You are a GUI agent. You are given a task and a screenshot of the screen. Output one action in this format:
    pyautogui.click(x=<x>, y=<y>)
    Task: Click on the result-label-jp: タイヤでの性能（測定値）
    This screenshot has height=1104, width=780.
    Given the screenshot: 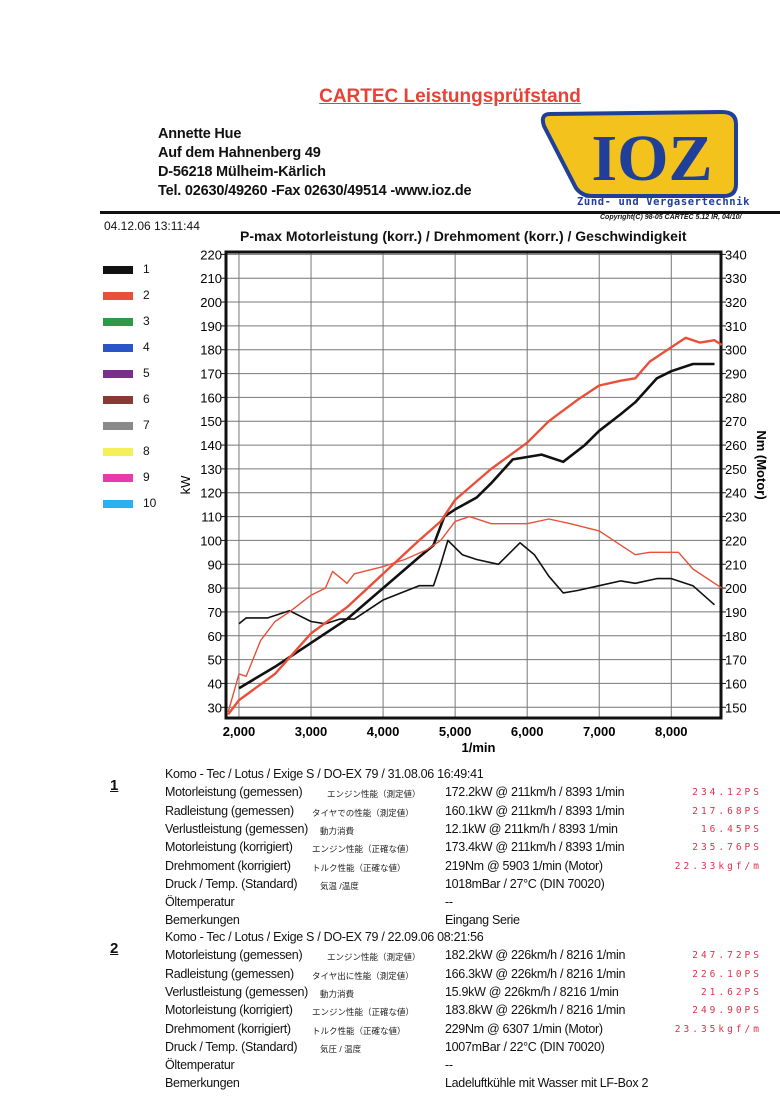 What is the action you would take?
    pyautogui.click(x=363, y=812)
    